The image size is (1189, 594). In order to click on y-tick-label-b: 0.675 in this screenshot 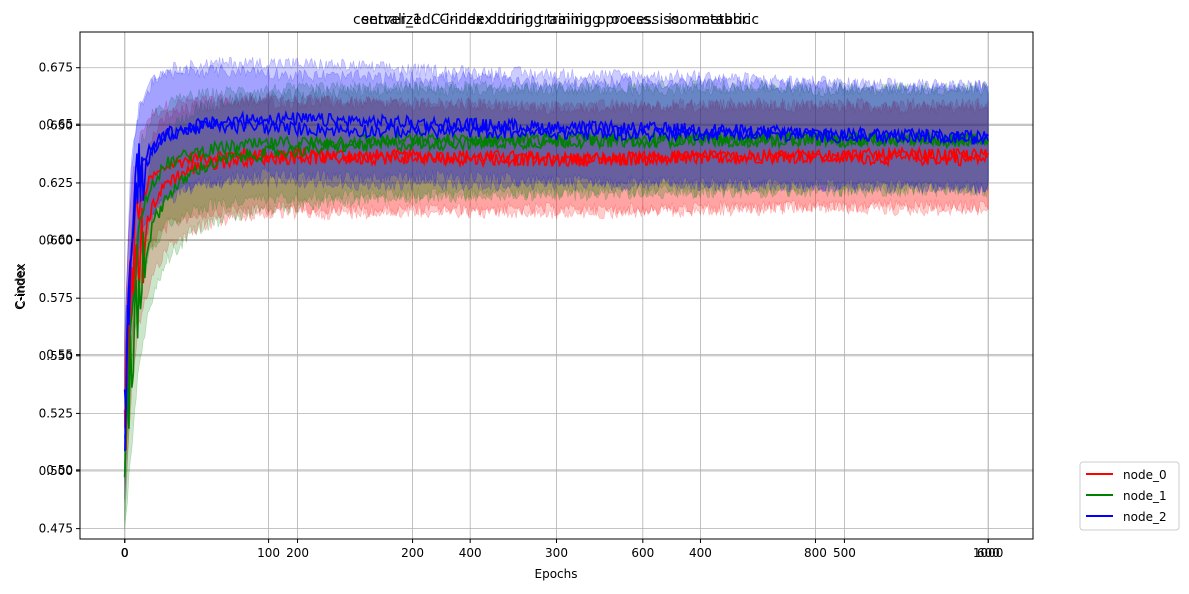, I will do `click(56, 68)`.